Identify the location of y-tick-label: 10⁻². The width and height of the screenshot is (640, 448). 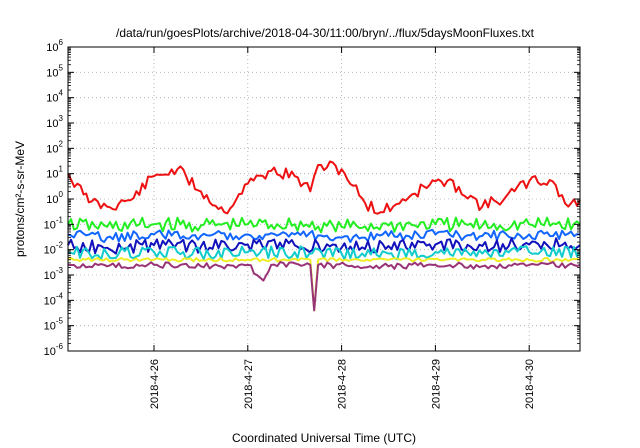
(54, 249).